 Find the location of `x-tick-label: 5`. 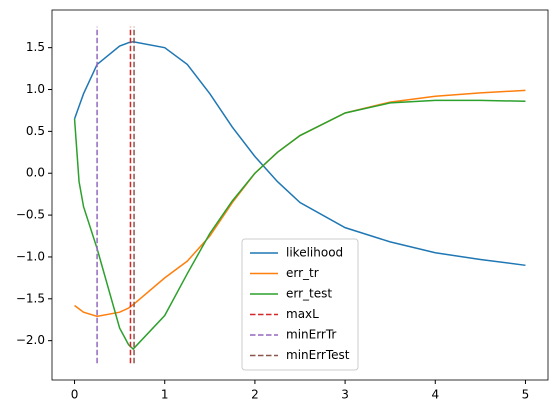

x-tick-label: 5 is located at coordinates (526, 395).